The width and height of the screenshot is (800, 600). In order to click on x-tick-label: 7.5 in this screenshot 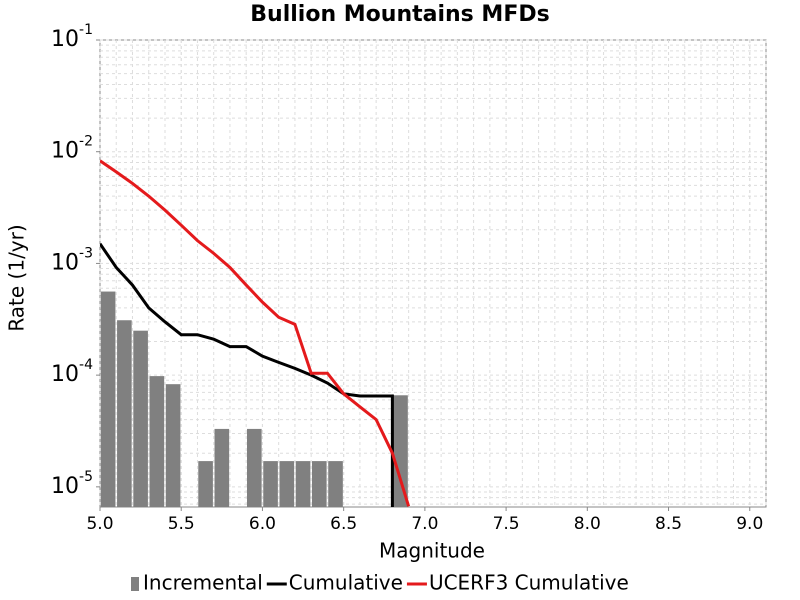, I will do `click(506, 524)`.